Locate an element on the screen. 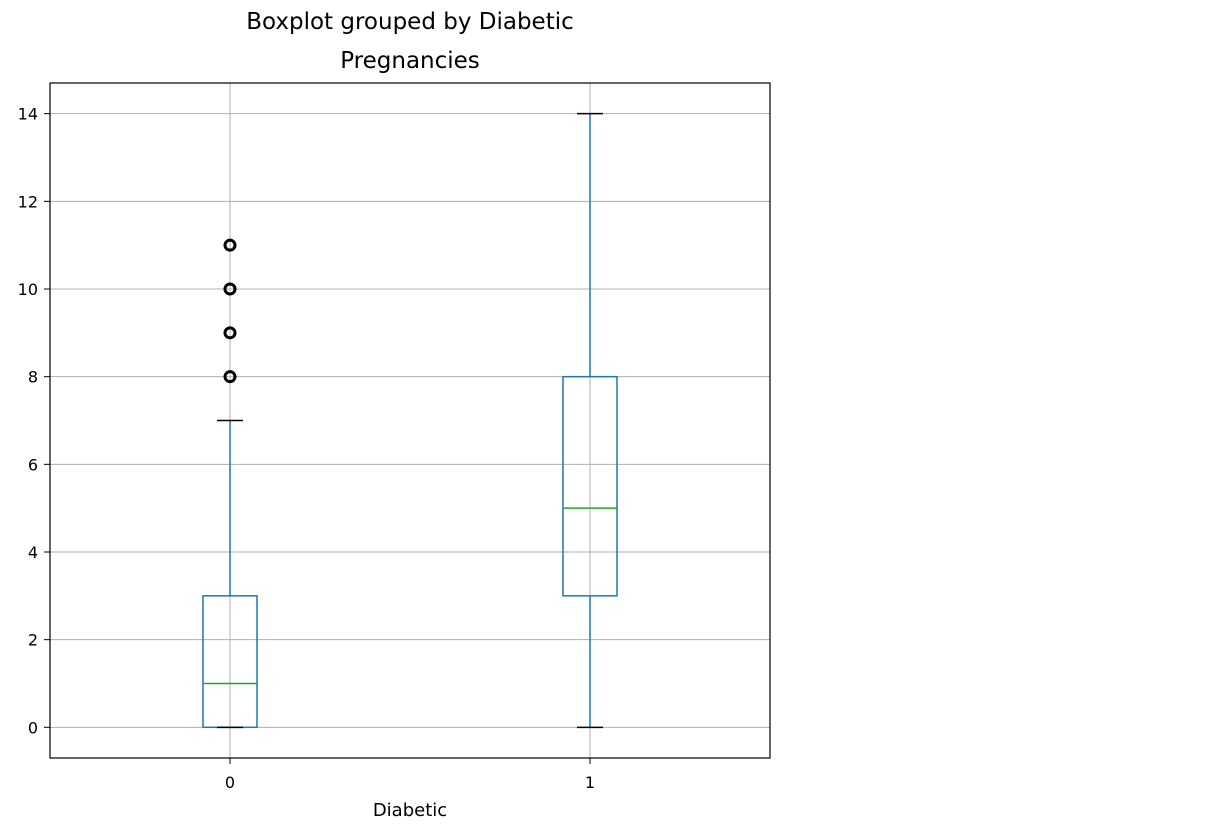  y-tick-label: 14 is located at coordinates (28, 114).